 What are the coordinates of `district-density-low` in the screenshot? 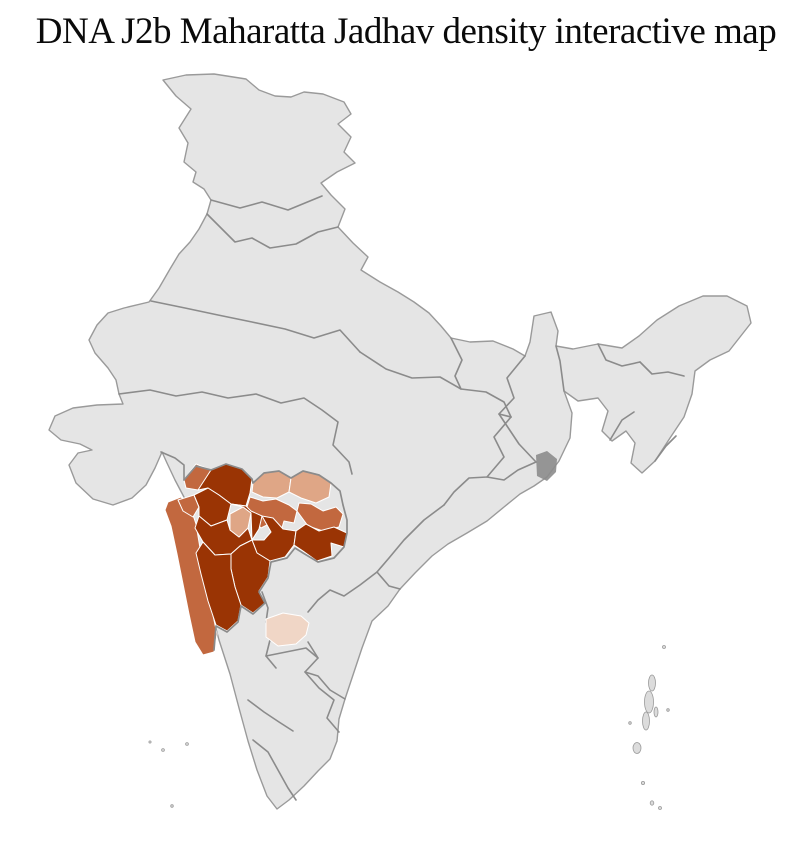 It's located at (240, 522).